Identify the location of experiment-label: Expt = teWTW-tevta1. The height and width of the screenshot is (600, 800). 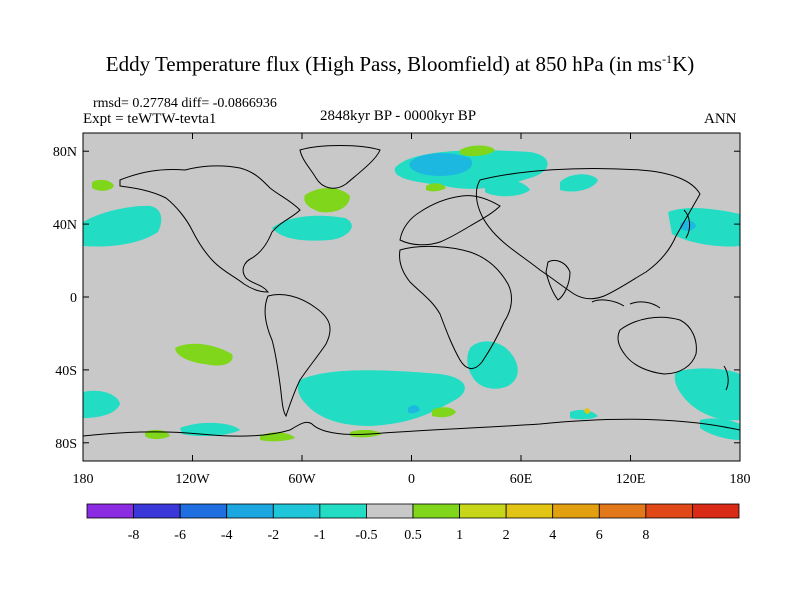
(150, 119).